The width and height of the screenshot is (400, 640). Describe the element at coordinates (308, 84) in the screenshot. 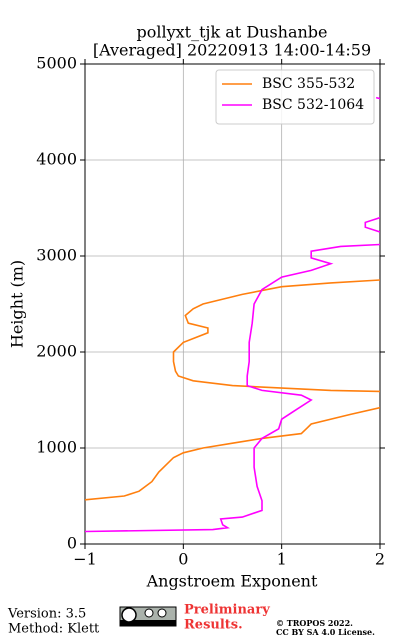

I see `legend-label: BSC 355-532` at that location.